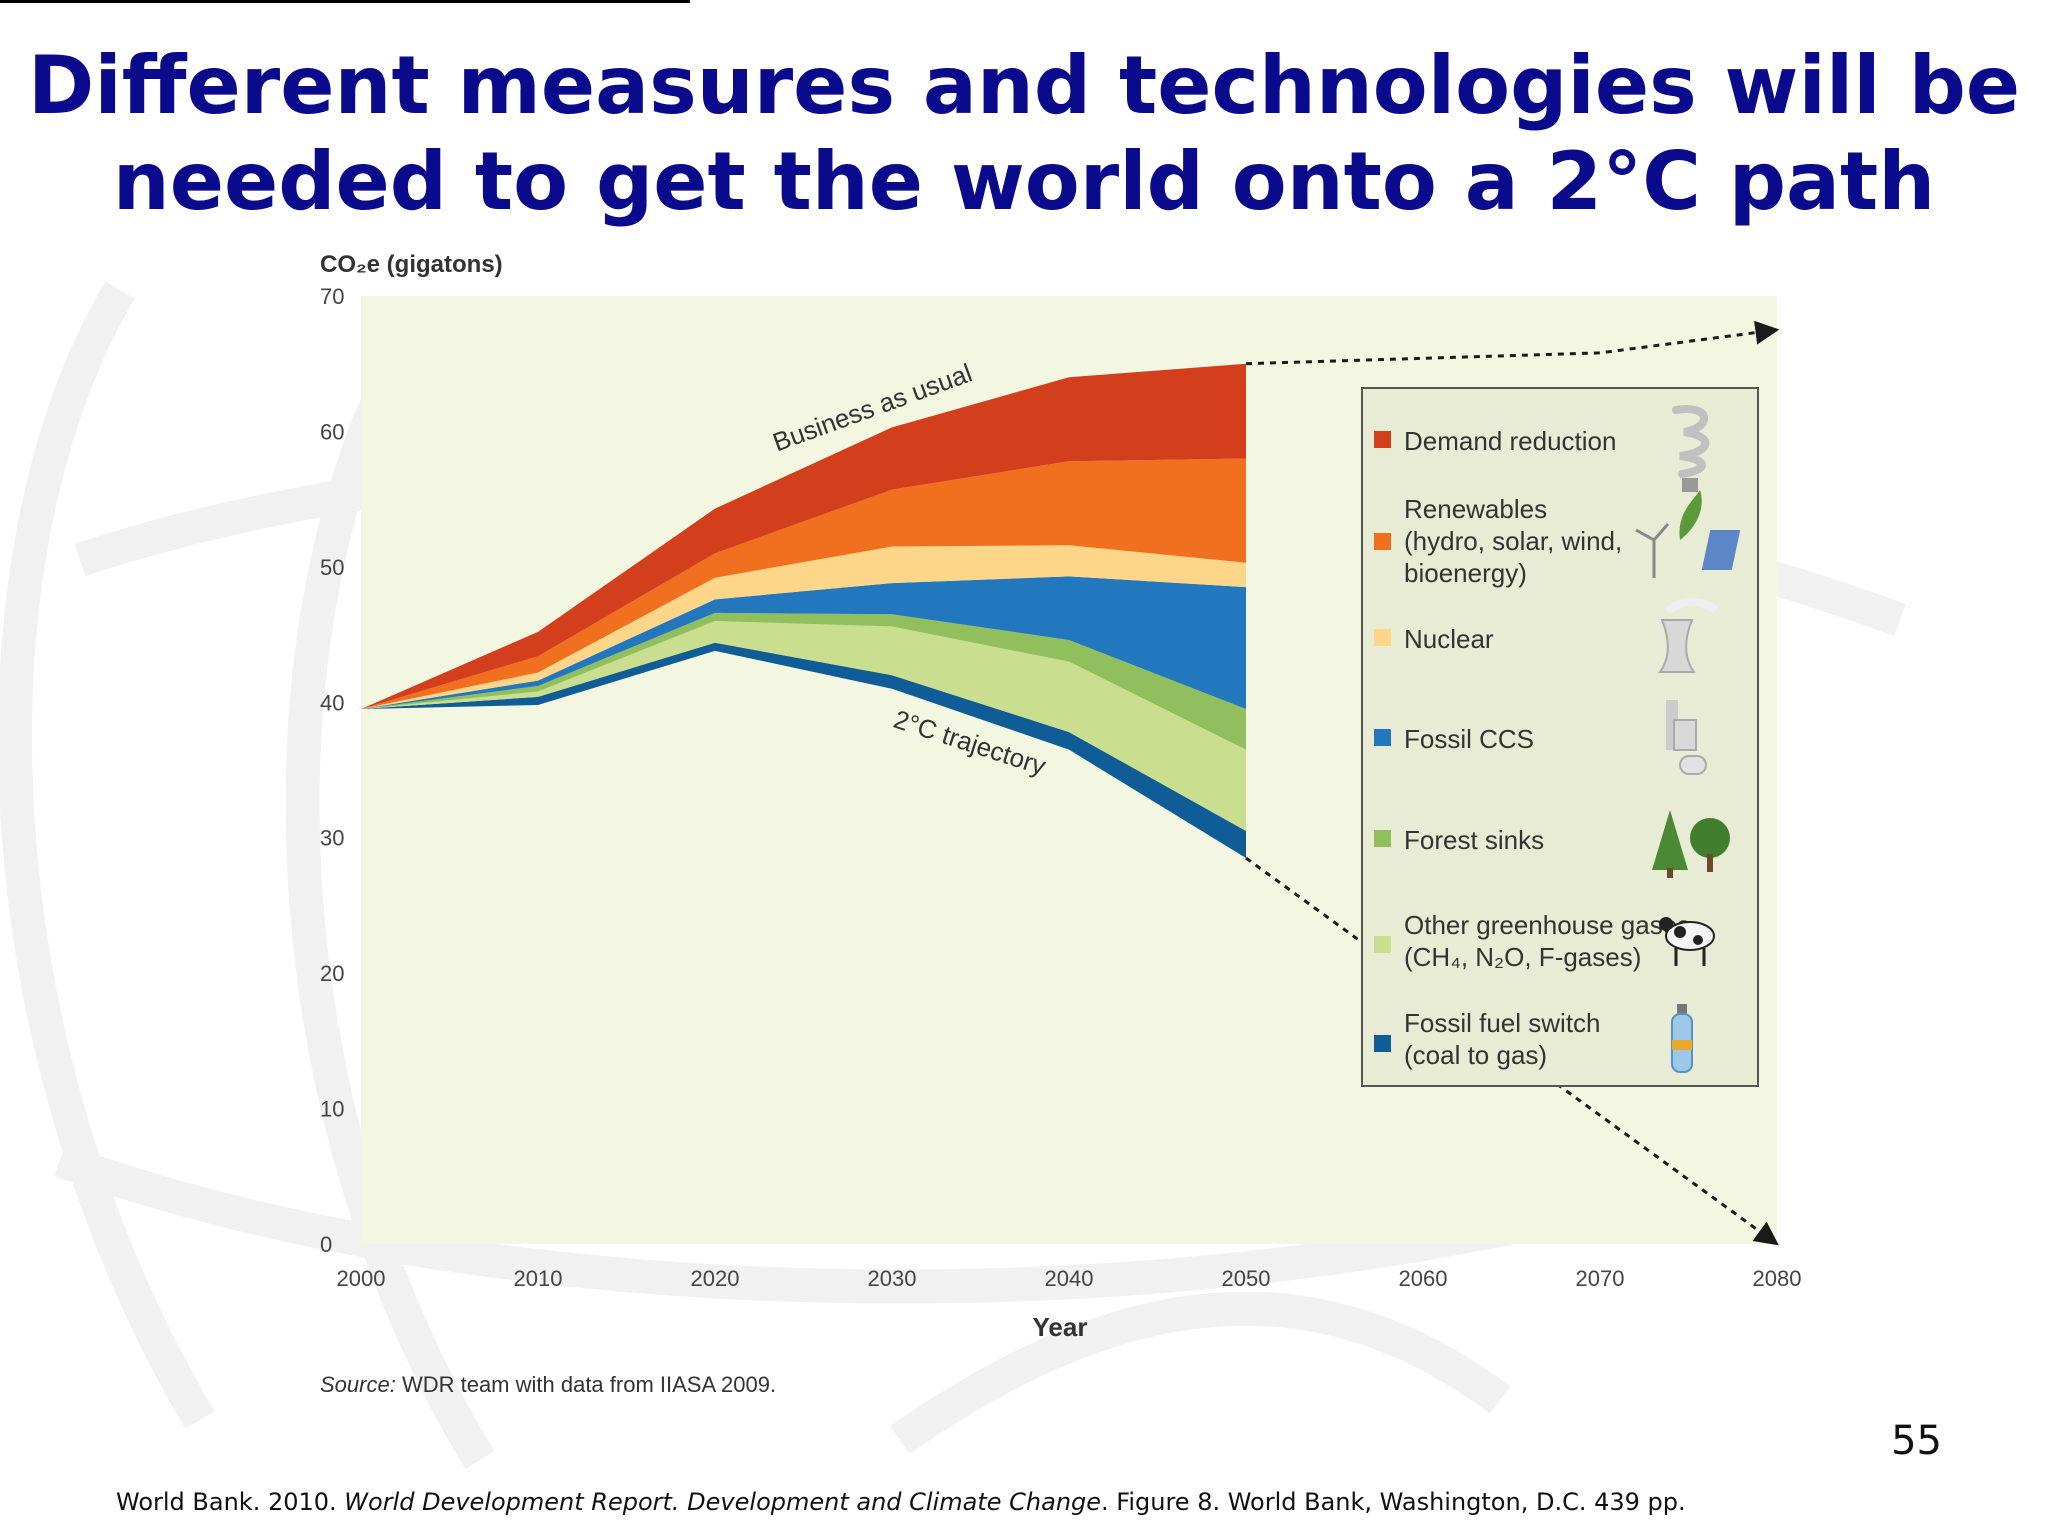 This screenshot has height=1536, width=2048. What do you see at coordinates (332, 431) in the screenshot?
I see `y-tick-label: 60` at bounding box center [332, 431].